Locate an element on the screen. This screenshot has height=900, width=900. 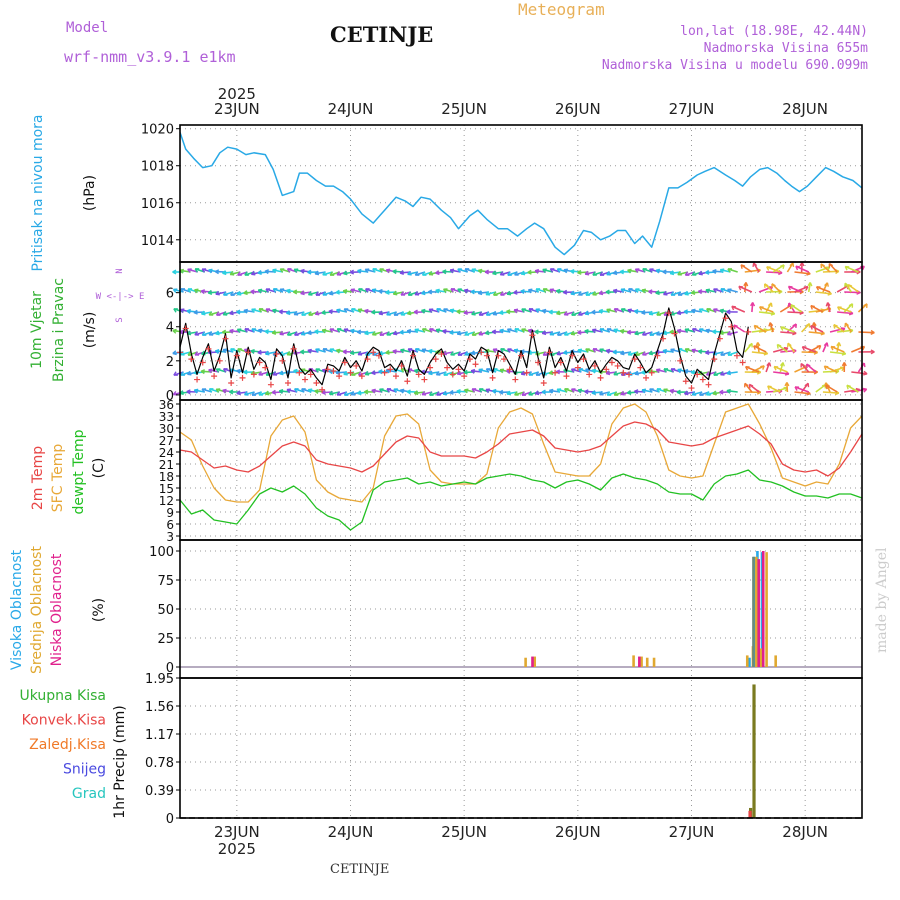
bottom-day-label: 27JUN is located at coordinates (692, 832).